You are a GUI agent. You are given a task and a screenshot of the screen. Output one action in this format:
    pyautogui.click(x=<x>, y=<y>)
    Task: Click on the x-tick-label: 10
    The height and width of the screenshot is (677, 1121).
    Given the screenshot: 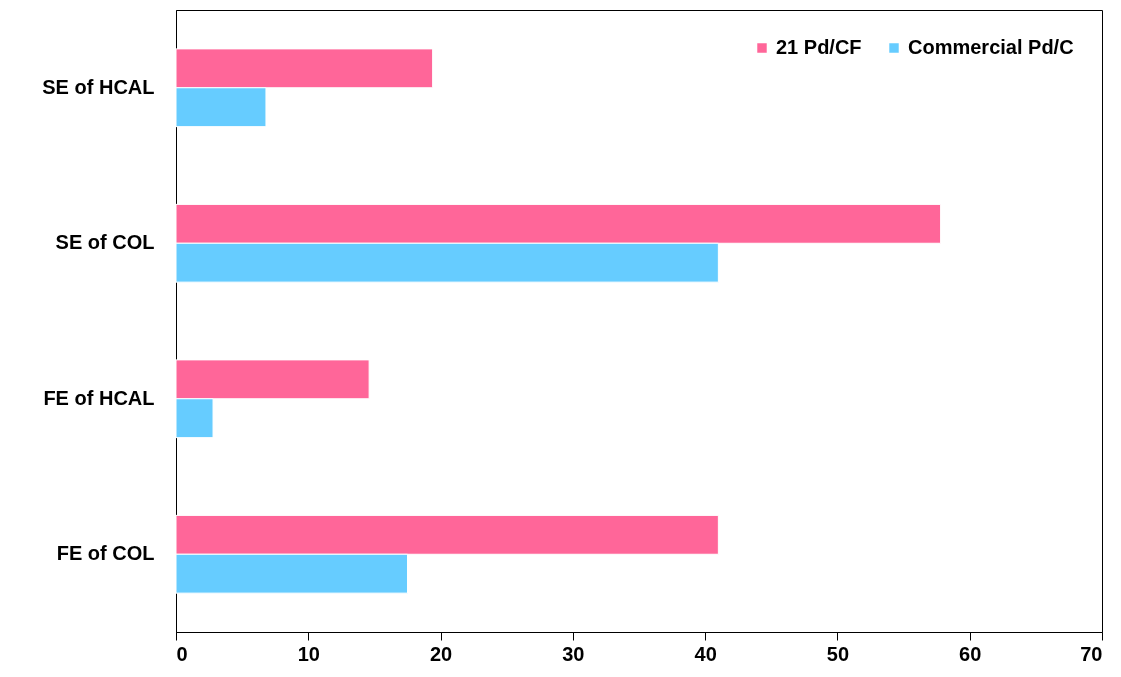 What is the action you would take?
    pyautogui.click(x=308, y=653)
    